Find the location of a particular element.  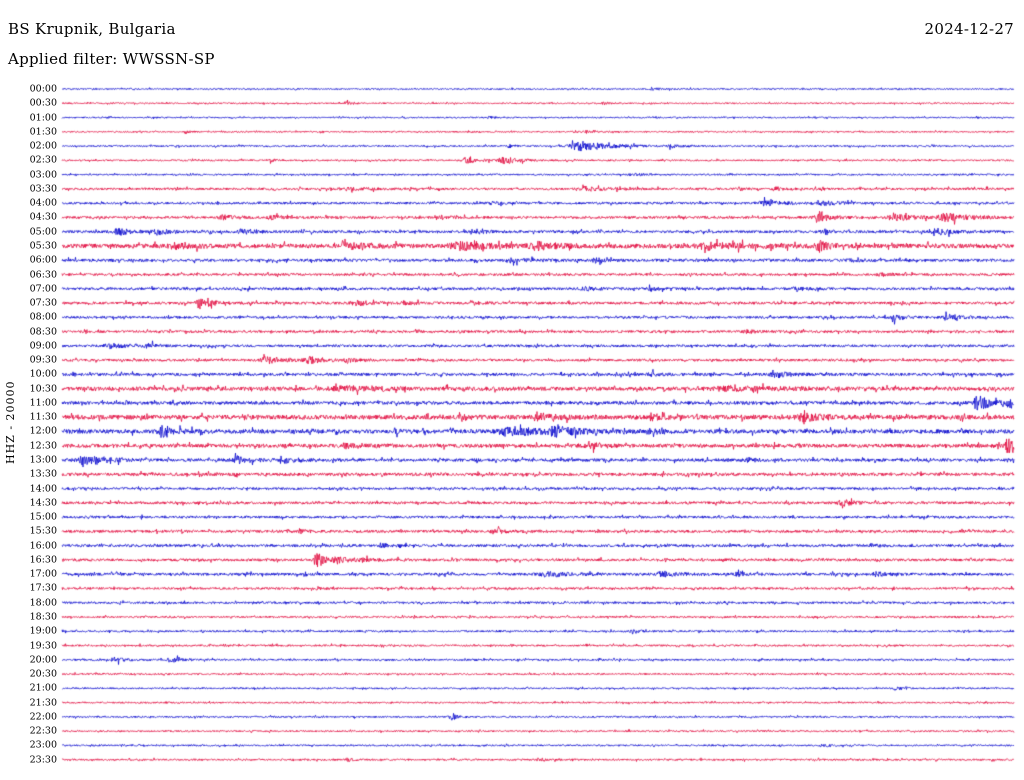

time-label: 18:00 is located at coordinates (43, 602).